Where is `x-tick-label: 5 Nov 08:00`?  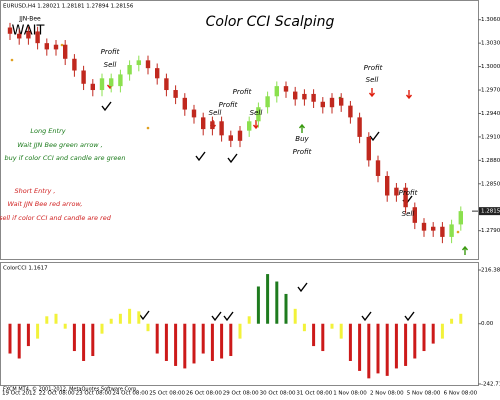 x-tick-label: 5 Nov 08:00 is located at coordinates (424, 394).